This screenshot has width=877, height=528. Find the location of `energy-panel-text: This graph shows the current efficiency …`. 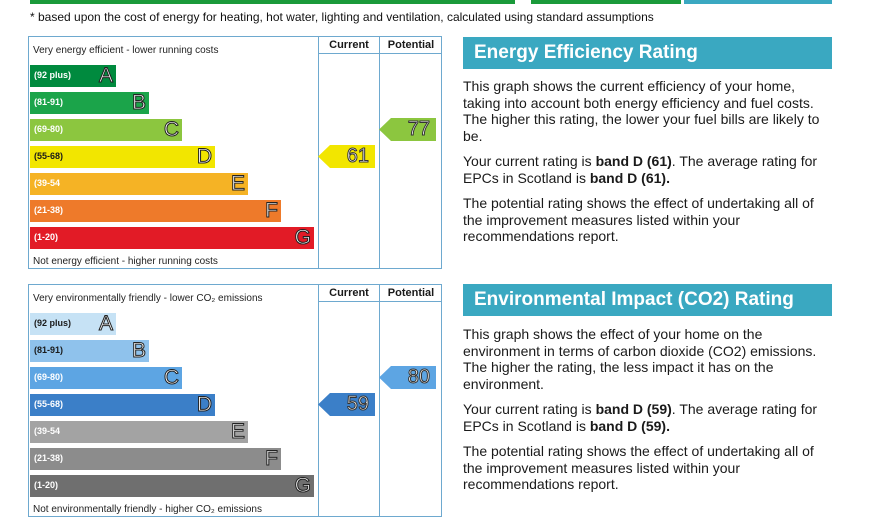

energy-panel-text: This graph shows the current efficiency … is located at coordinates (648, 166).